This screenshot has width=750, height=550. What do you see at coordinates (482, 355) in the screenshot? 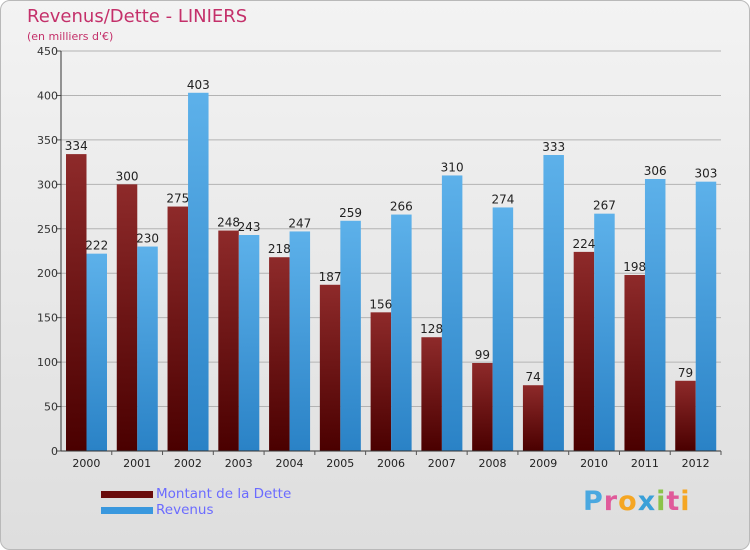
I see `data-label-dette: 99` at bounding box center [482, 355].